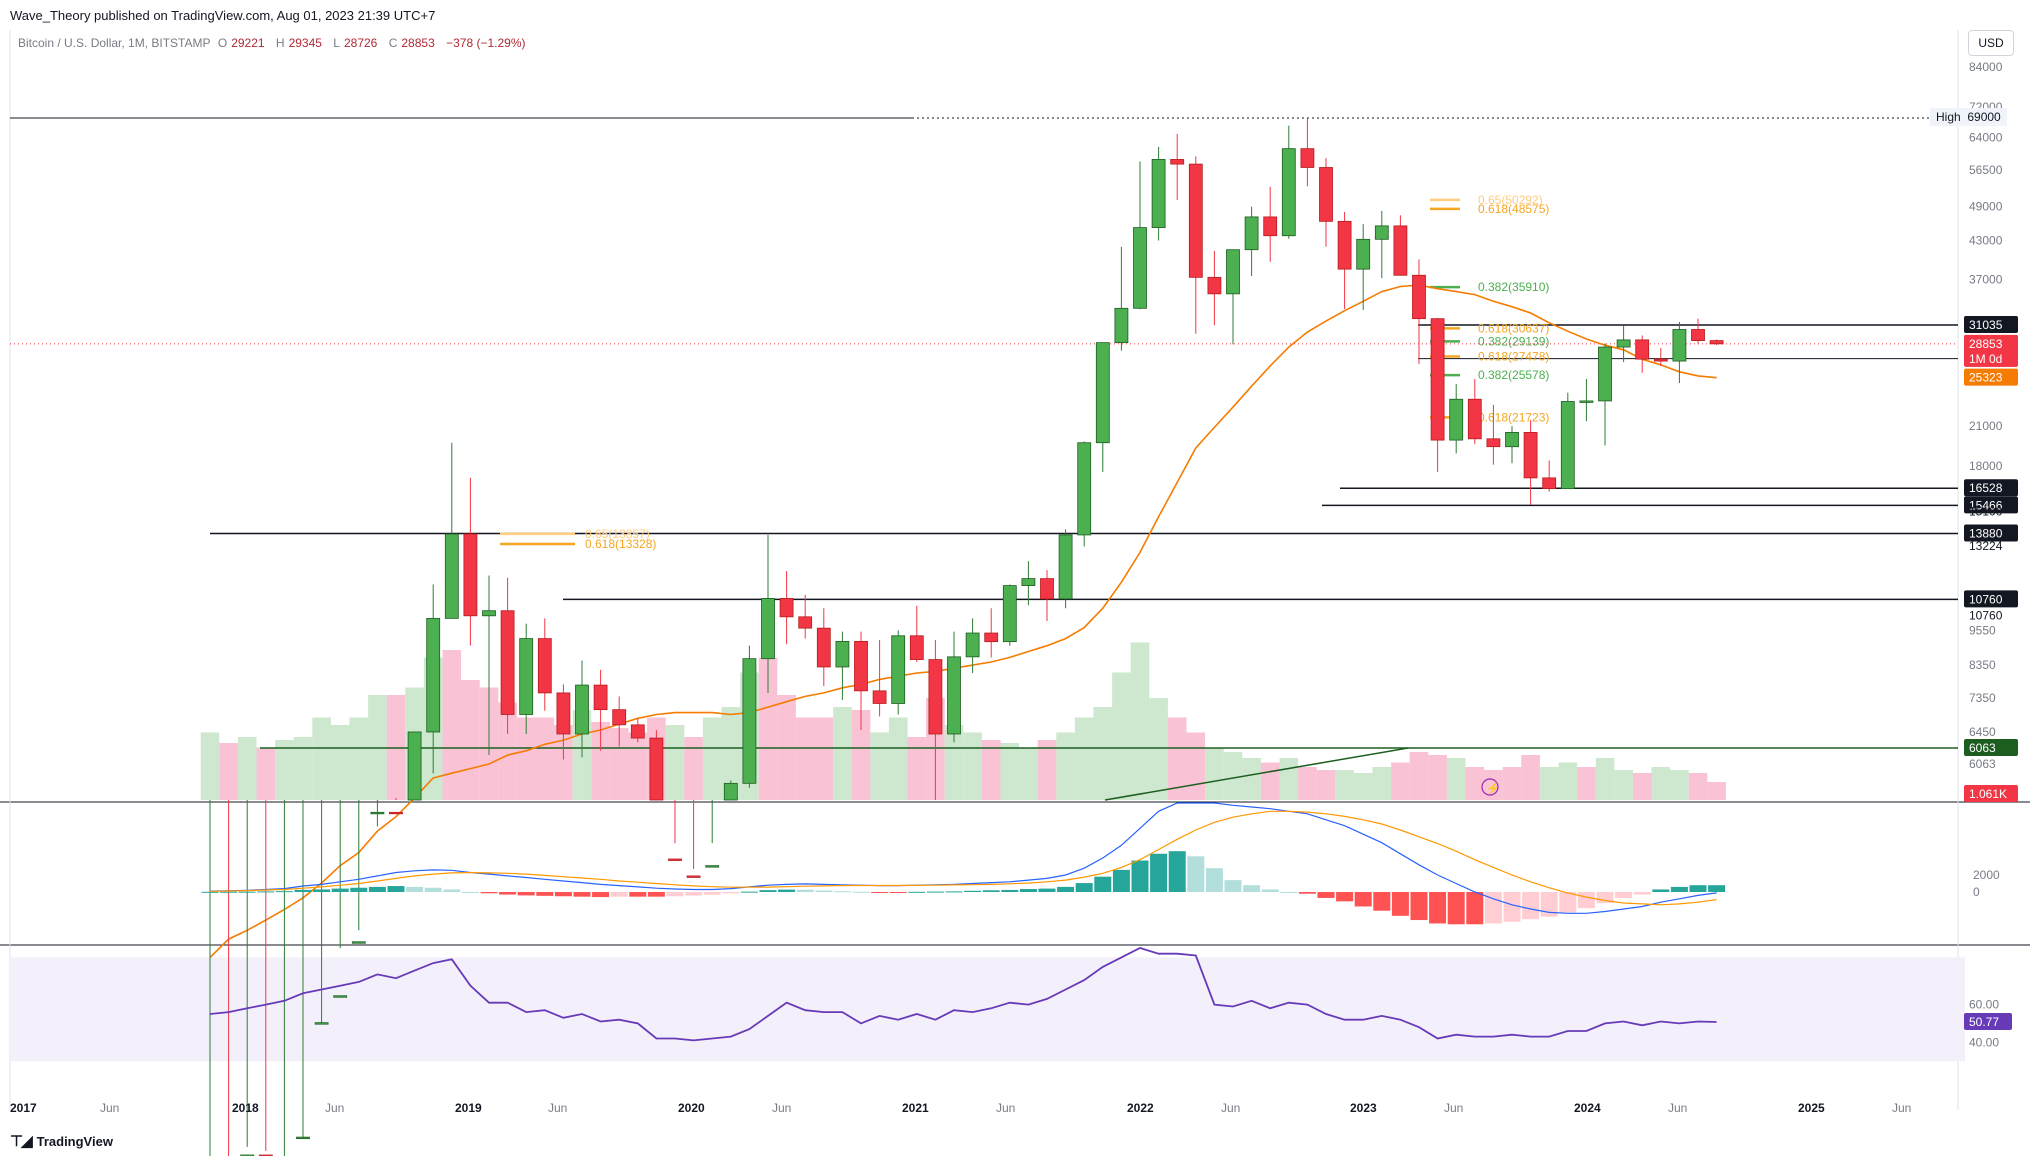 This screenshot has width=2035, height=1156. Describe the element at coordinates (1986, 505) in the screenshot. I see `price-tick: 15466` at that location.